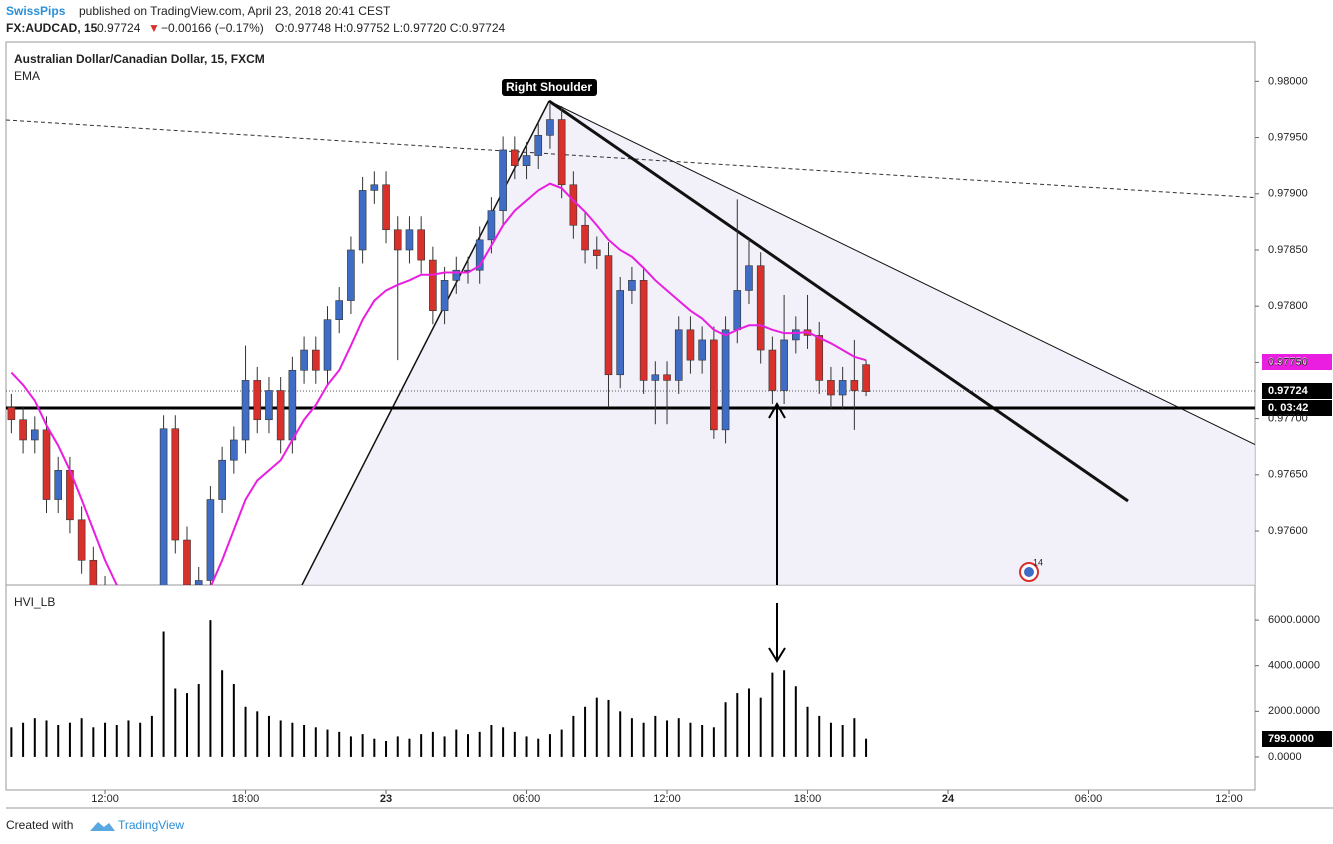 The width and height of the screenshot is (1333, 844). I want to click on y-tick-label: 0.97650, so click(1288, 475).